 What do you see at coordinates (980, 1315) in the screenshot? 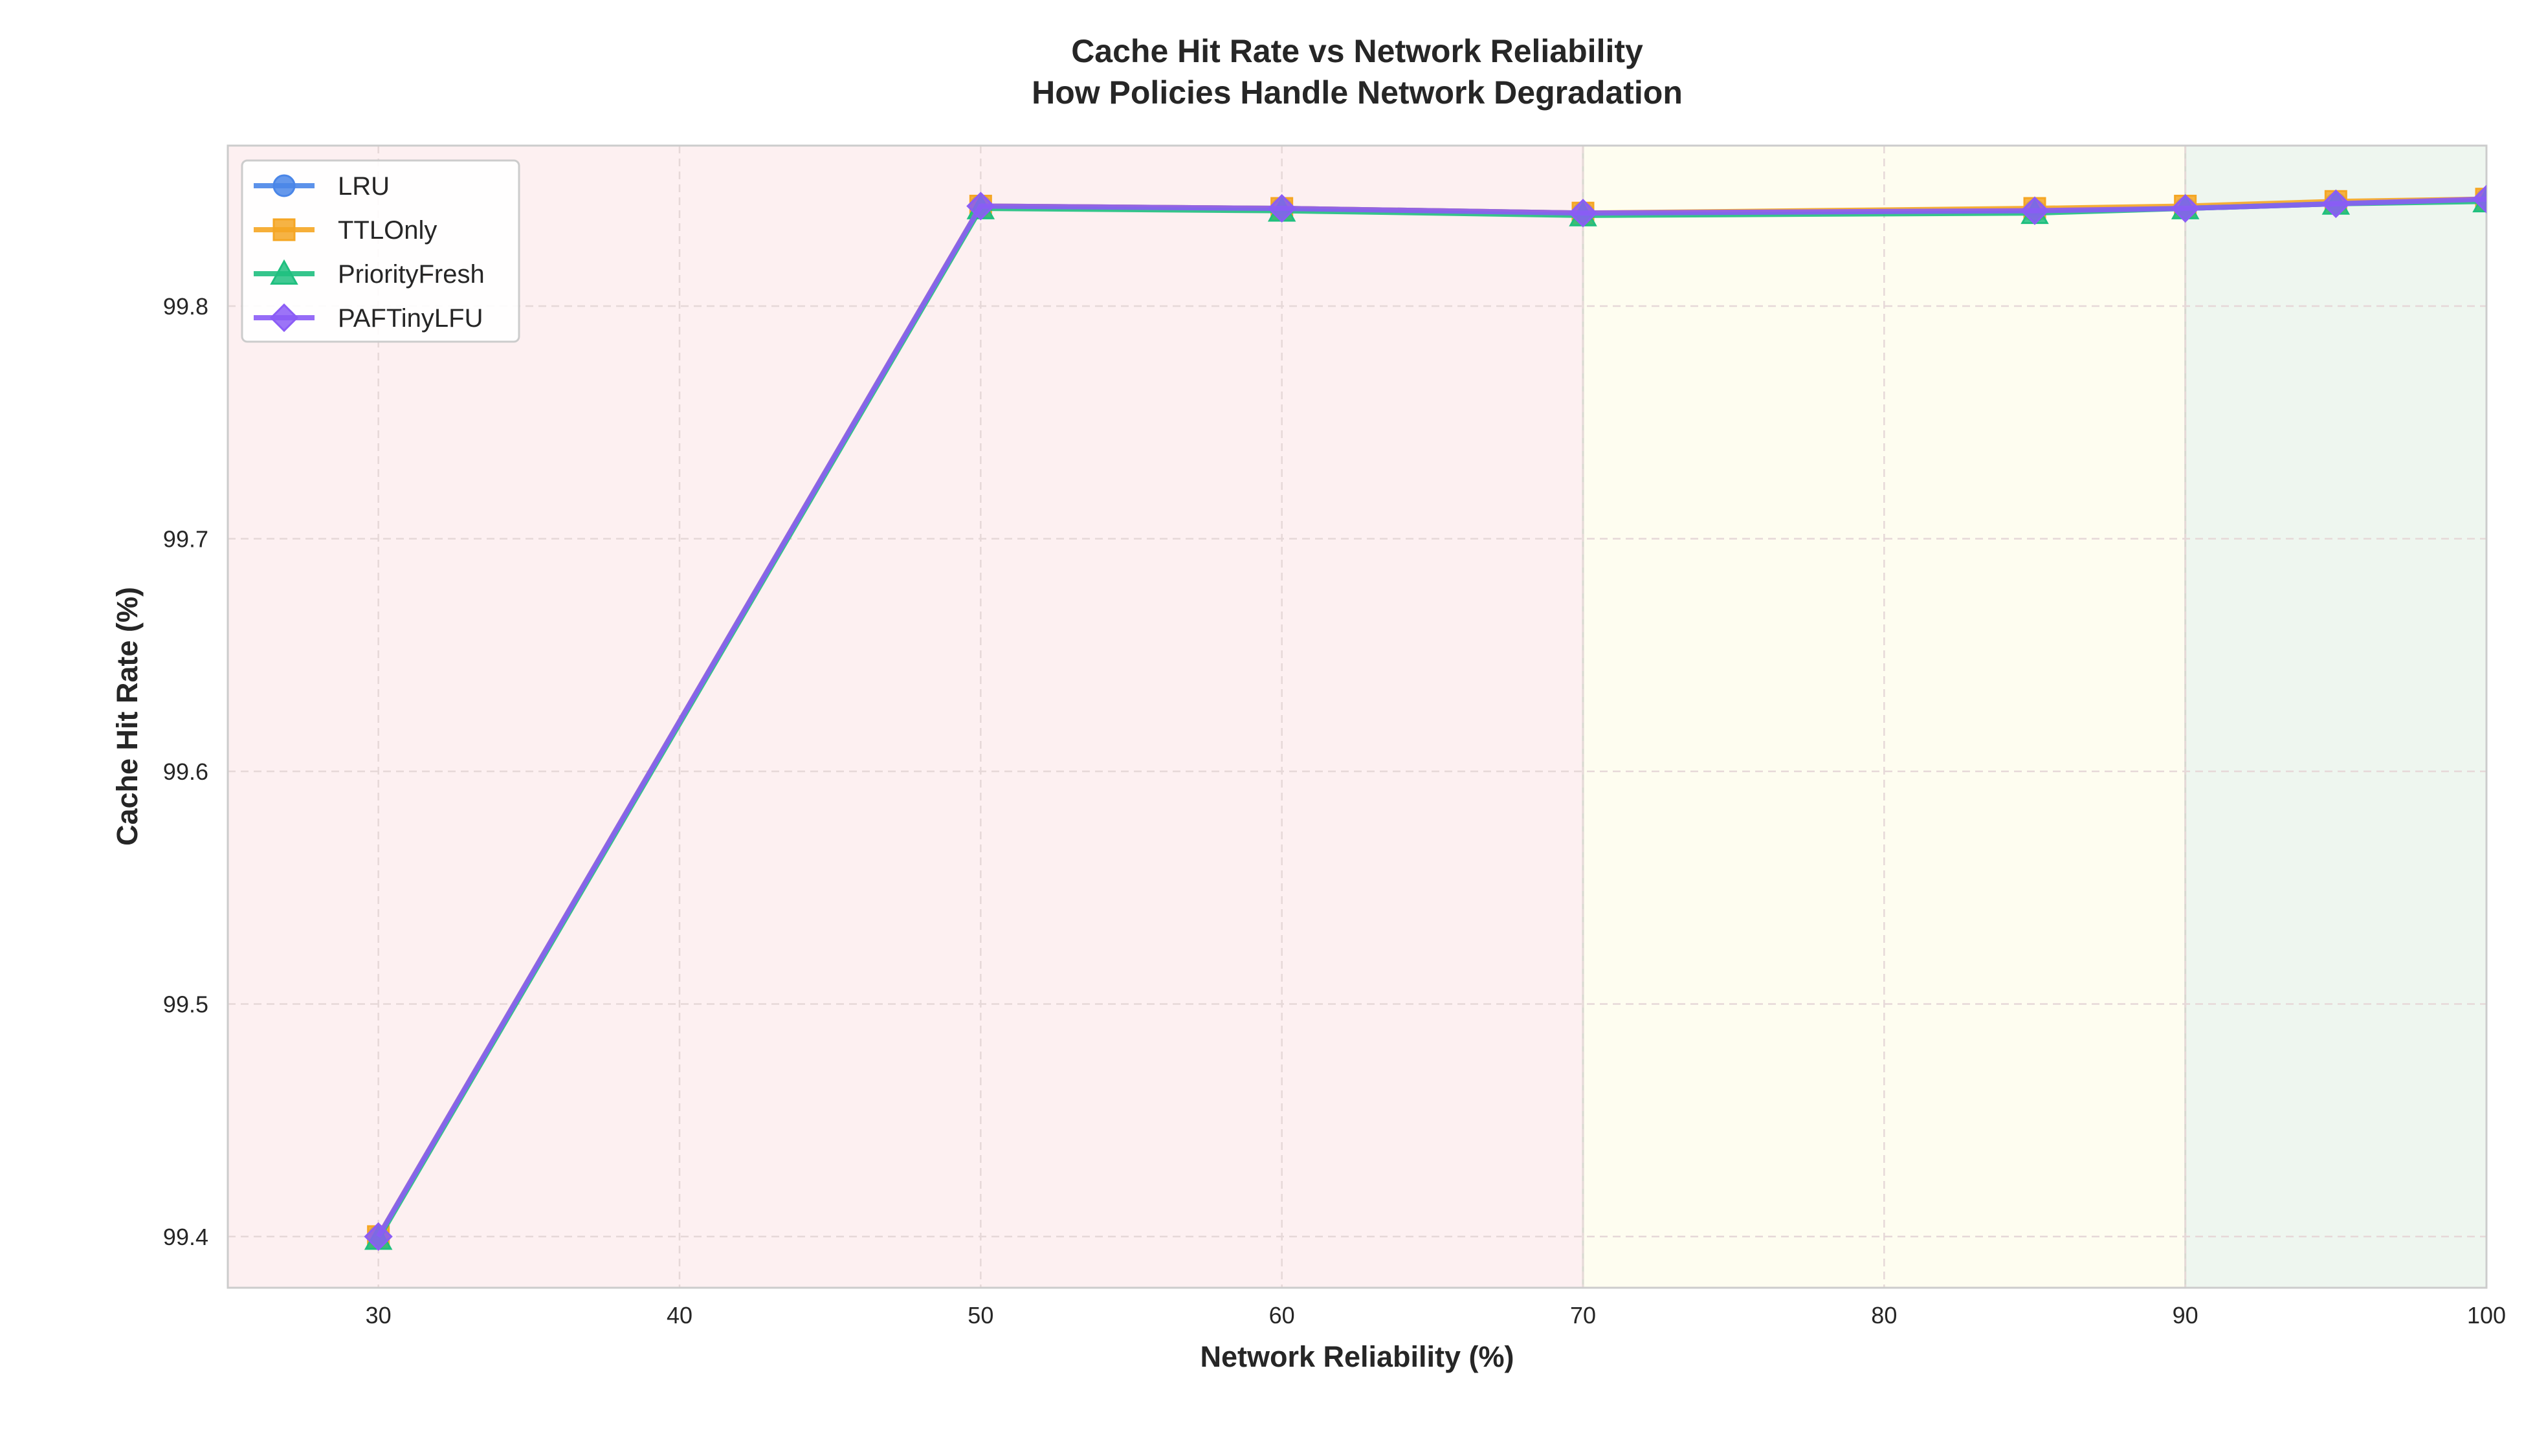
I see `x-tick-label: 50` at bounding box center [980, 1315].